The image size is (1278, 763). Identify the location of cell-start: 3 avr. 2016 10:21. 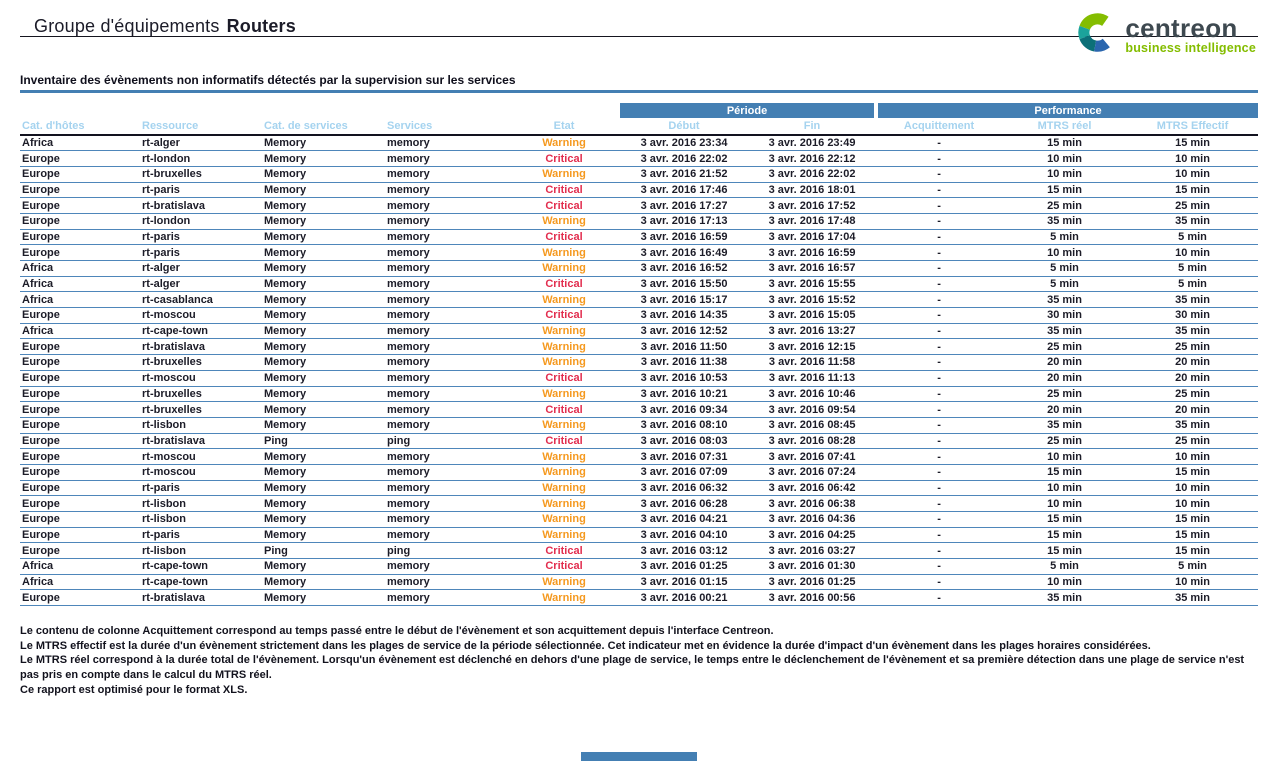
(684, 394).